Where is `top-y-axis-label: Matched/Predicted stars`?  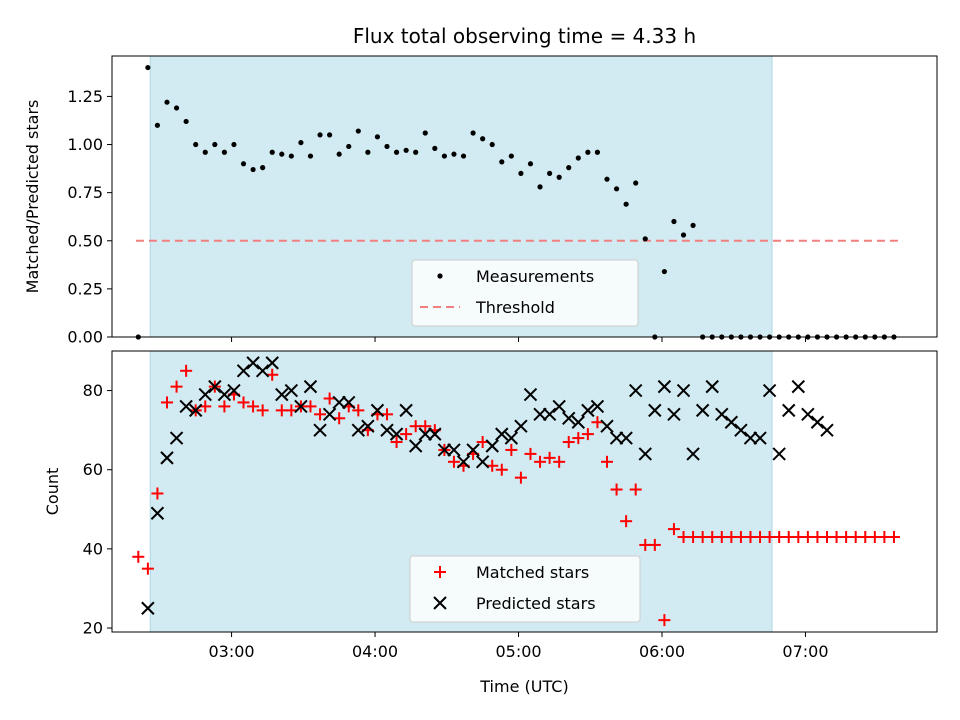
top-y-axis-label: Matched/Predicted stars is located at coordinates (32, 197).